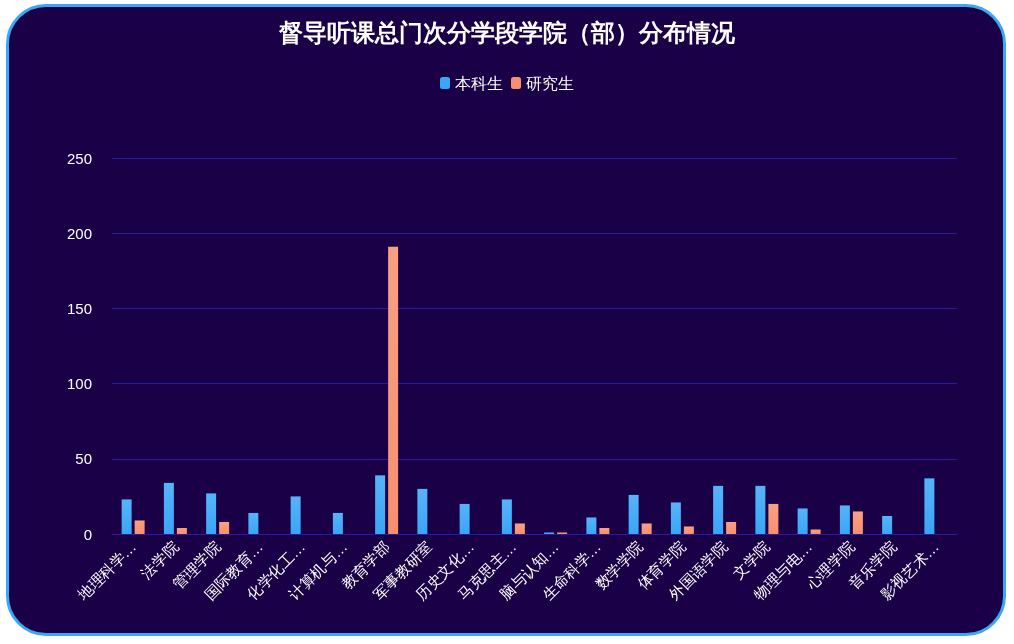 The image size is (1014, 644). What do you see at coordinates (87, 534) in the screenshot?
I see `y-tick-label: 0` at bounding box center [87, 534].